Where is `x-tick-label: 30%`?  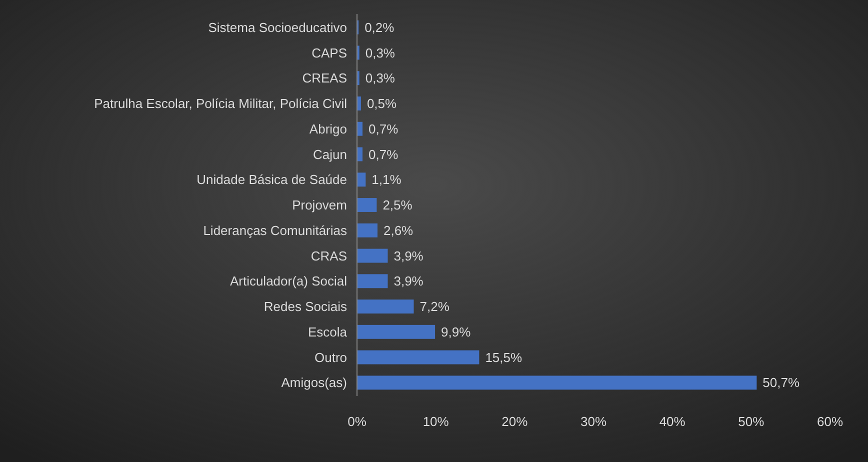 x-tick-label: 30% is located at coordinates (593, 421).